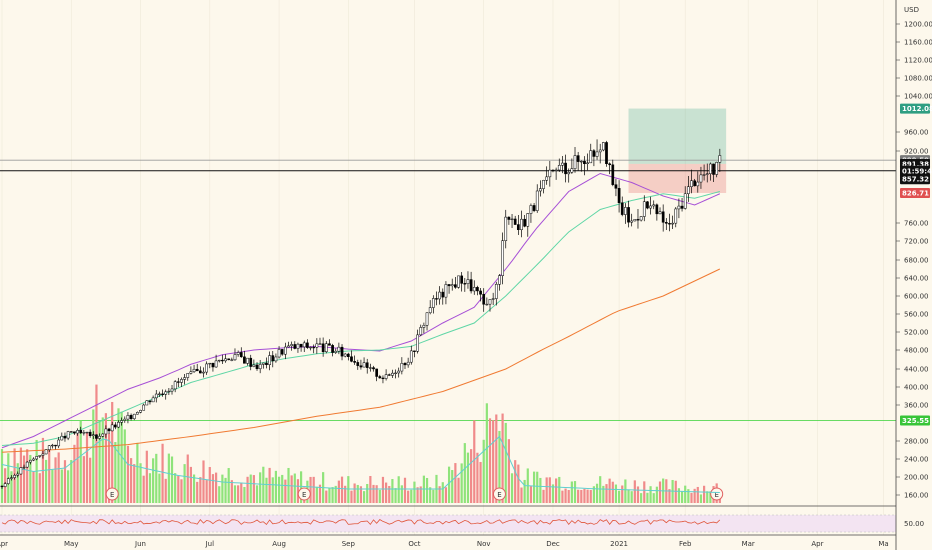  Describe the element at coordinates (619, 544) in the screenshot. I see `time-tick-label: 2021` at that location.